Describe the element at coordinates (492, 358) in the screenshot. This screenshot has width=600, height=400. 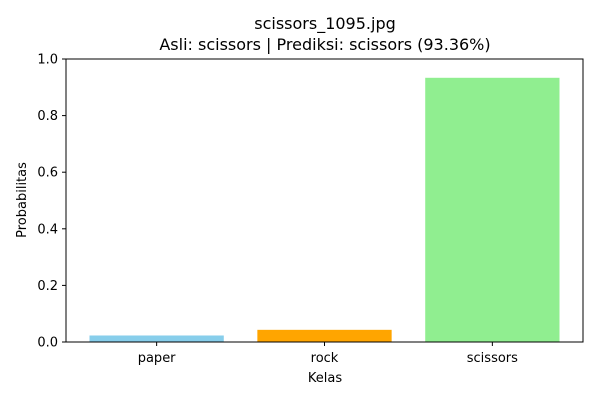
I see `x-tick-label: scissors` at that location.